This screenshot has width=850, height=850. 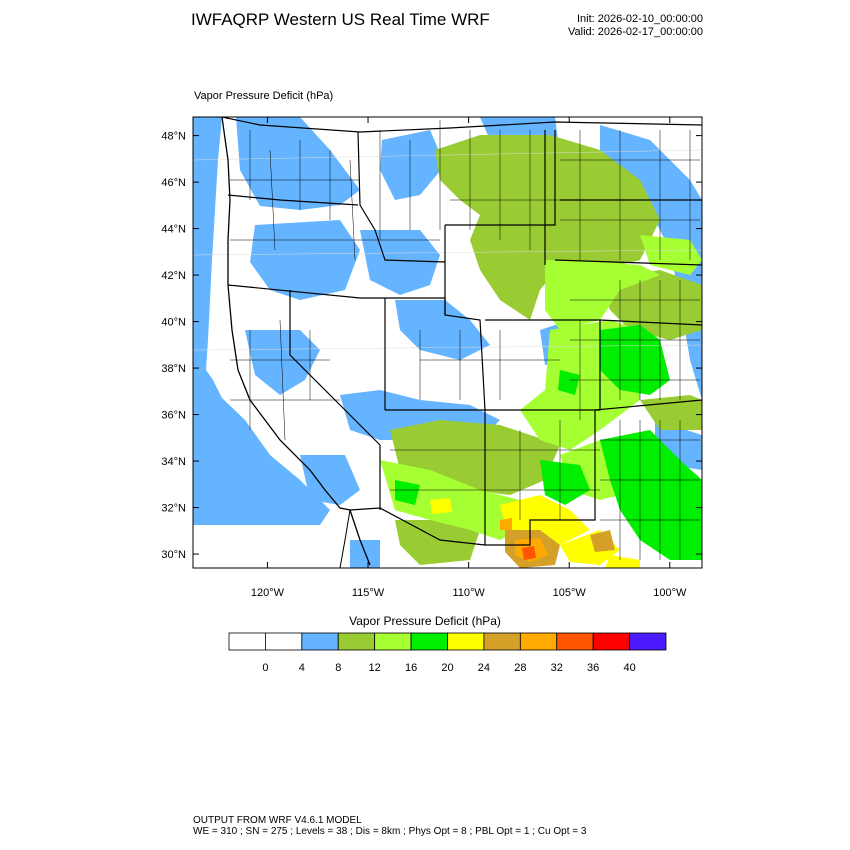 What do you see at coordinates (345, 538) in the screenshot?
I see `baja-coast` at bounding box center [345, 538].